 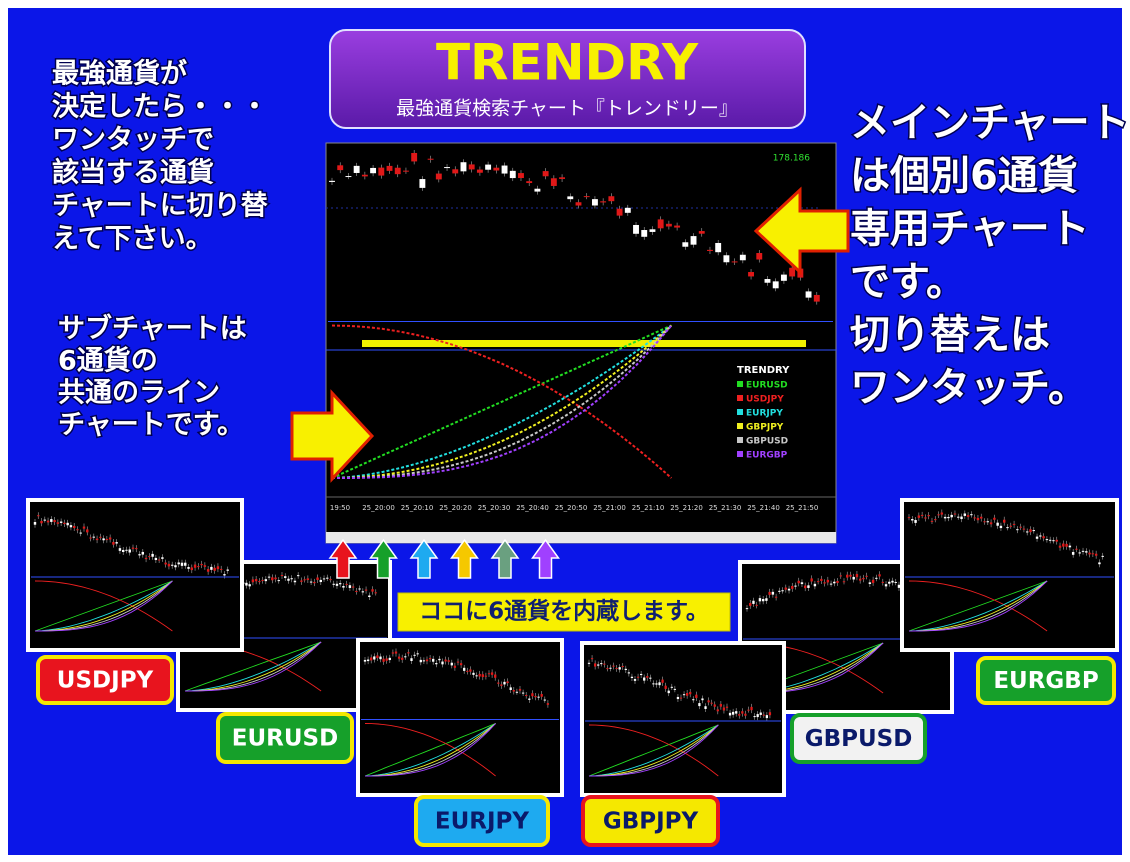 I want to click on banner: ココに6通貨を内蔵します。, so click(x=564, y=611).